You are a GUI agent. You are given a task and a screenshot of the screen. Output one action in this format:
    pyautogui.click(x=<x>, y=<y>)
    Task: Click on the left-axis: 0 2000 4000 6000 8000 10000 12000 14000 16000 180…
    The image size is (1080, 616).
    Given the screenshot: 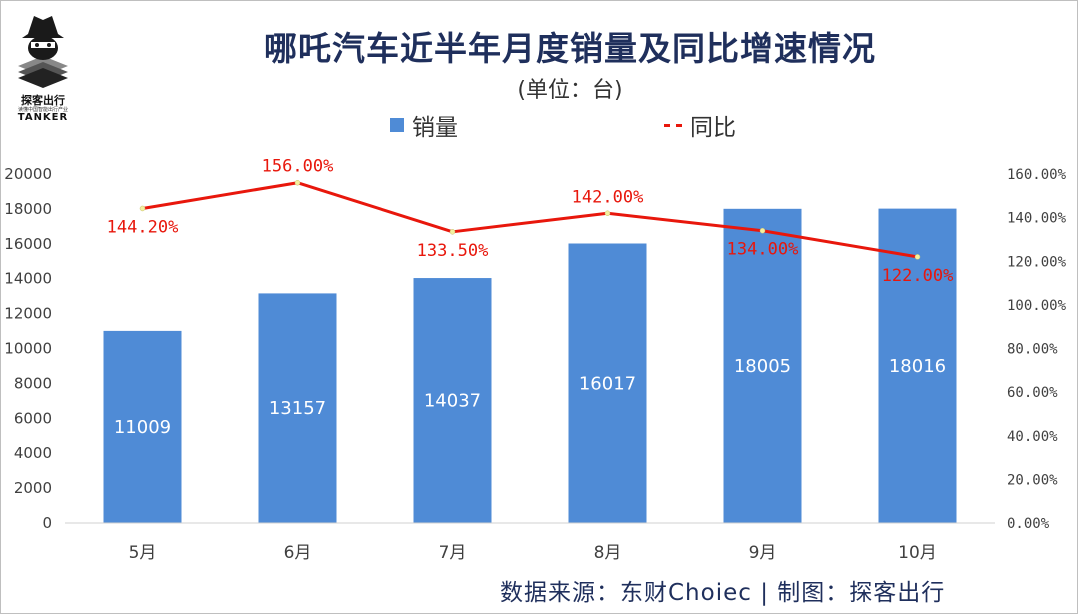 What is the action you would take?
    pyautogui.click(x=28, y=348)
    